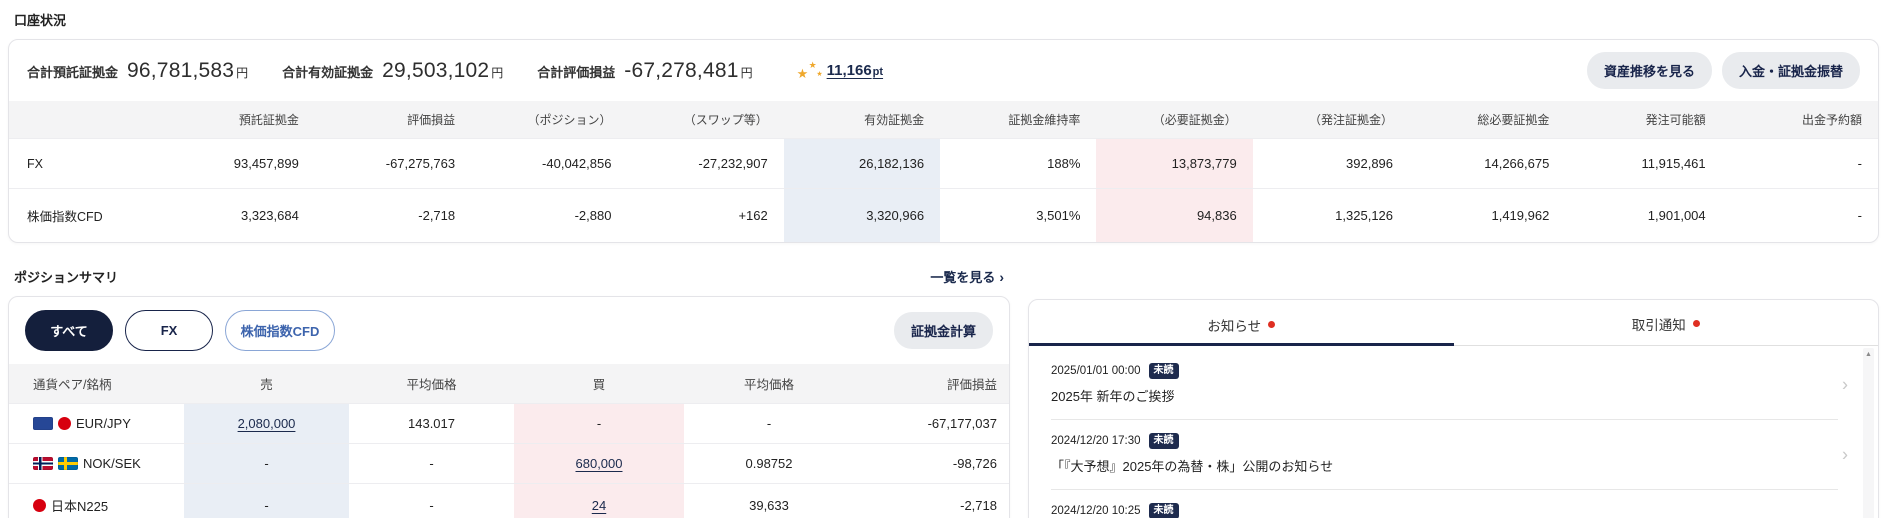  Describe the element at coordinates (68, 463) in the screenshot. I see `flag-se-icon` at that location.